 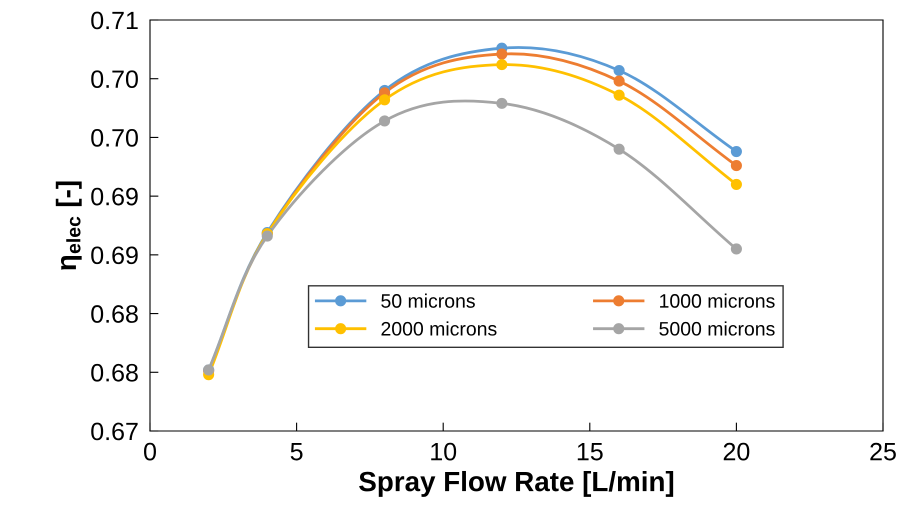 What do you see at coordinates (516, 483) in the screenshot?
I see `x-axis-title: Spray Flow Rate [L/min]` at bounding box center [516, 483].